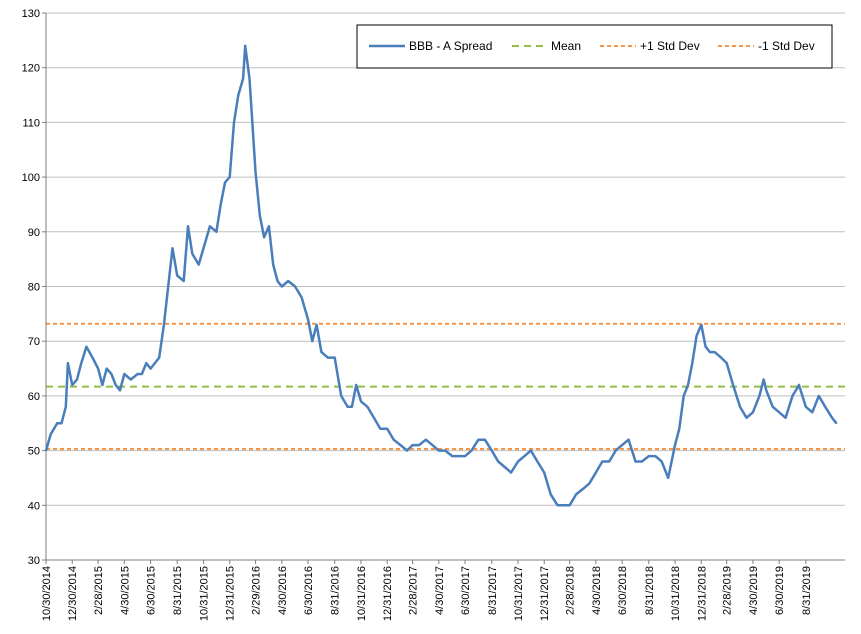 The width and height of the screenshot is (861, 634). I want to click on x-tick-label: 6/30/2019, so click(780, 590).